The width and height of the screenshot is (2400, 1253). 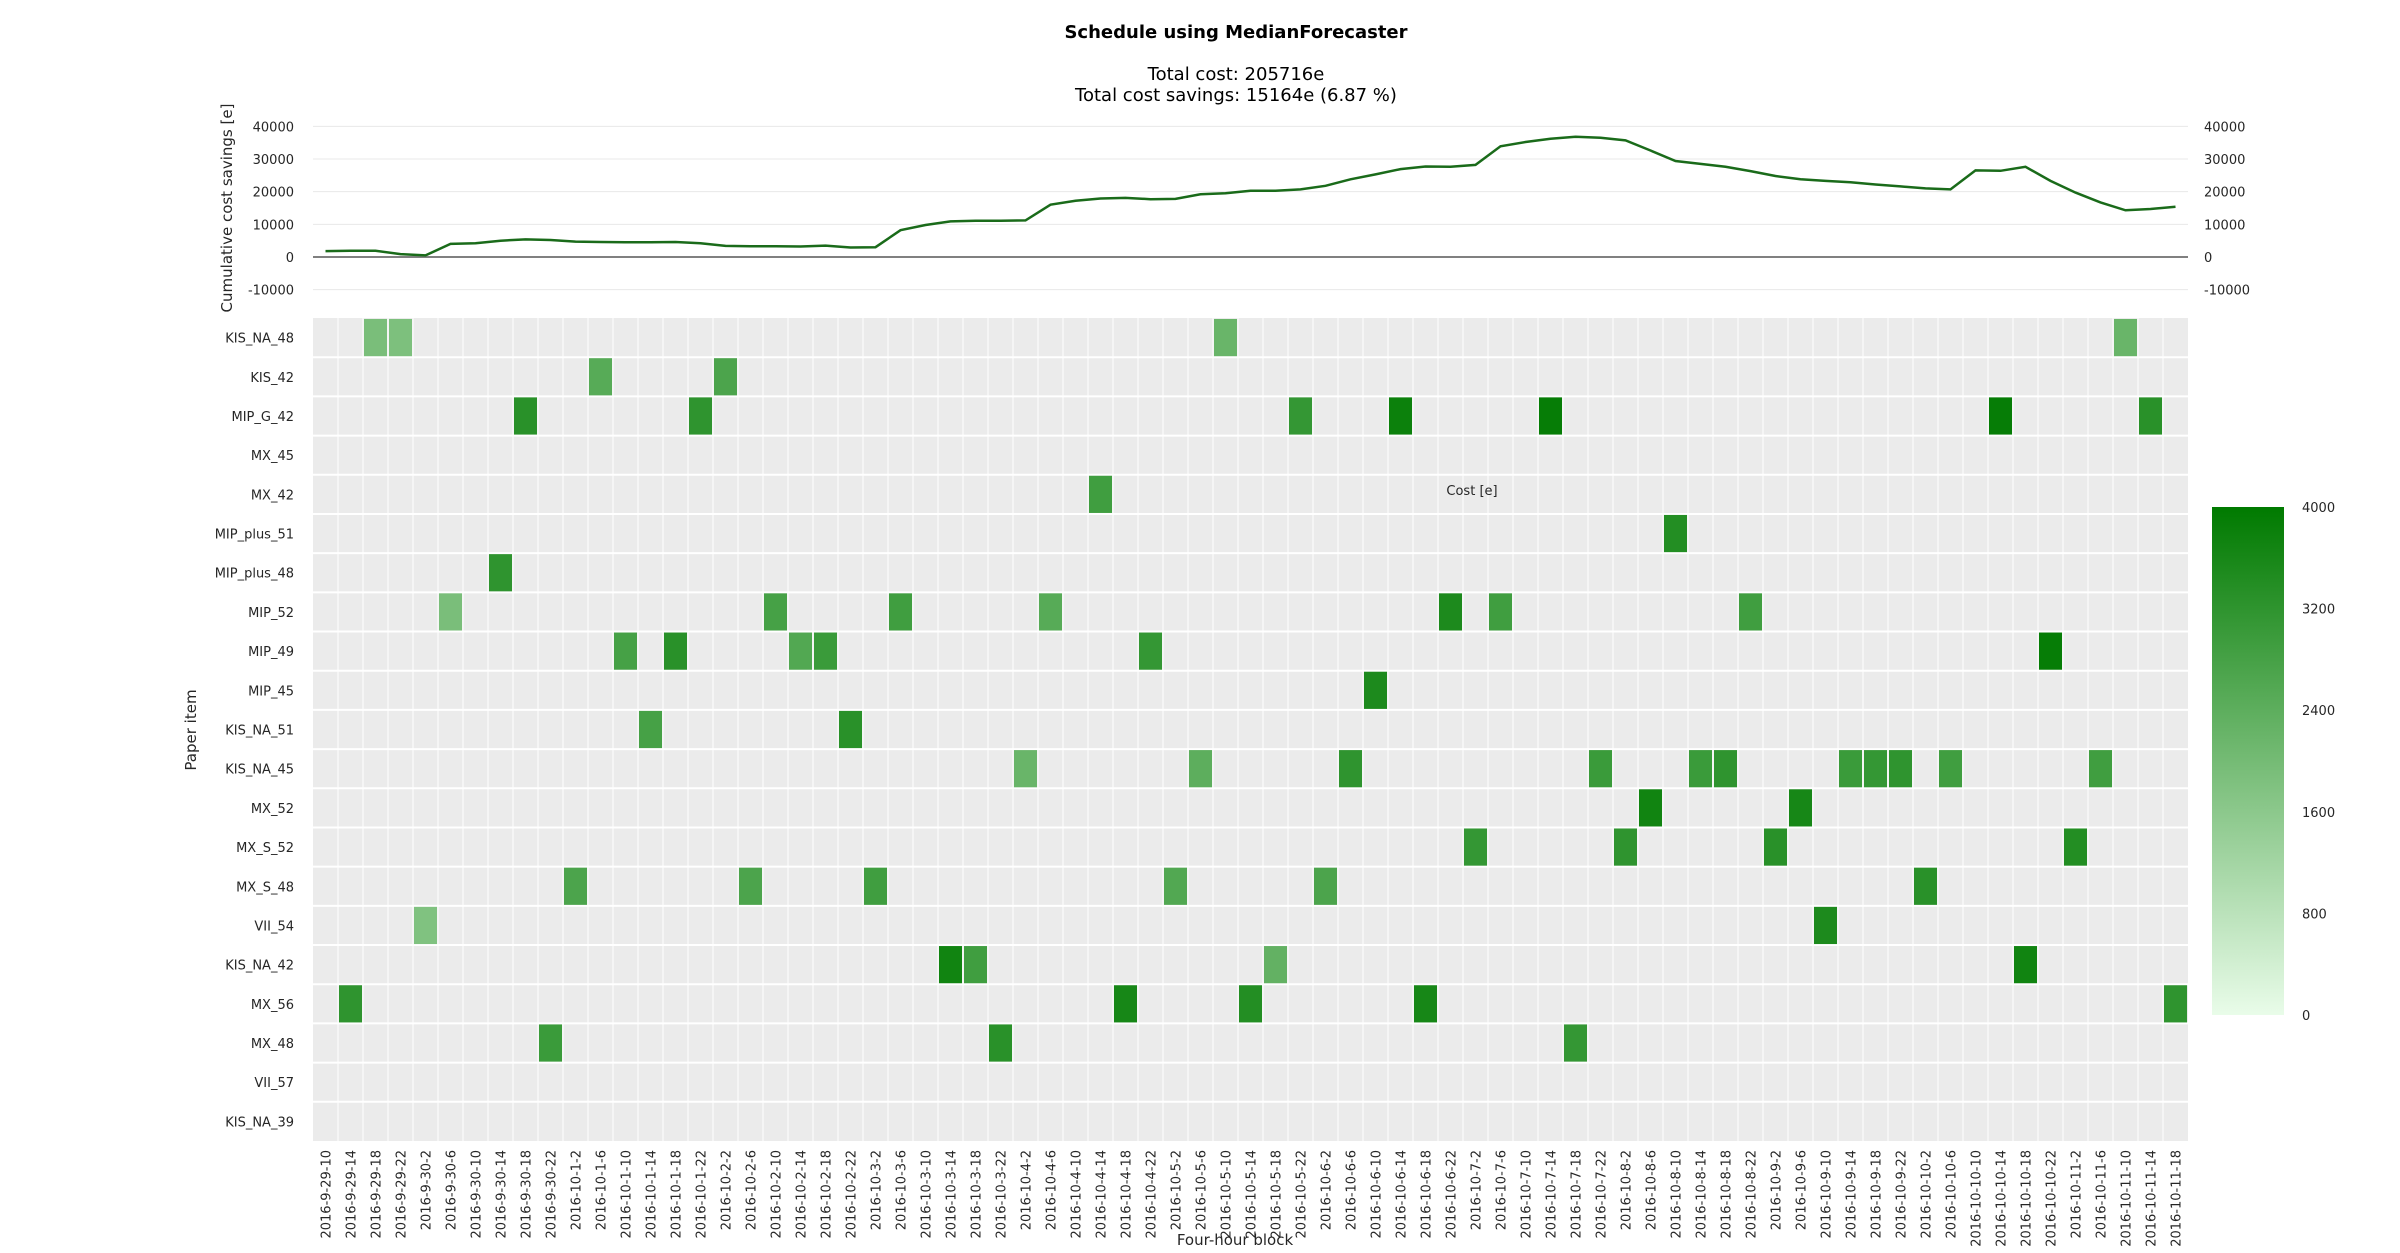 I want to click on heatmap-col-label: 2016-10-5-10, so click(x=1227, y=1194).